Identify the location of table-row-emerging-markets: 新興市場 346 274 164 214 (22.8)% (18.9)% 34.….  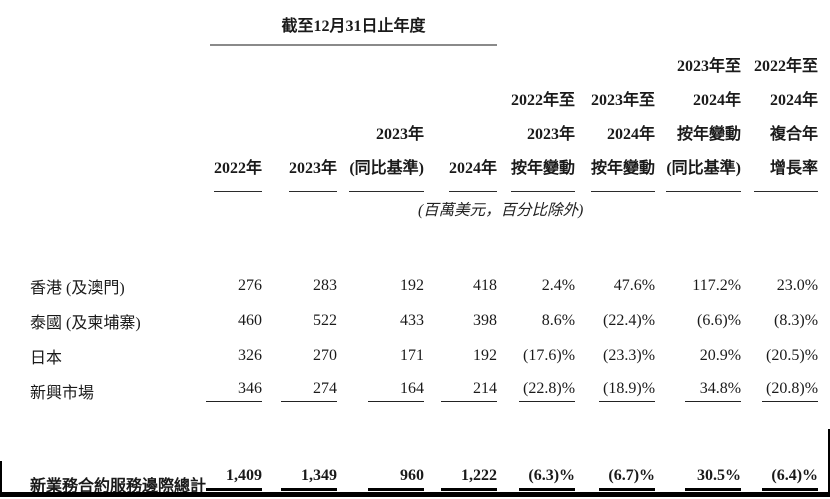
(424, 390).